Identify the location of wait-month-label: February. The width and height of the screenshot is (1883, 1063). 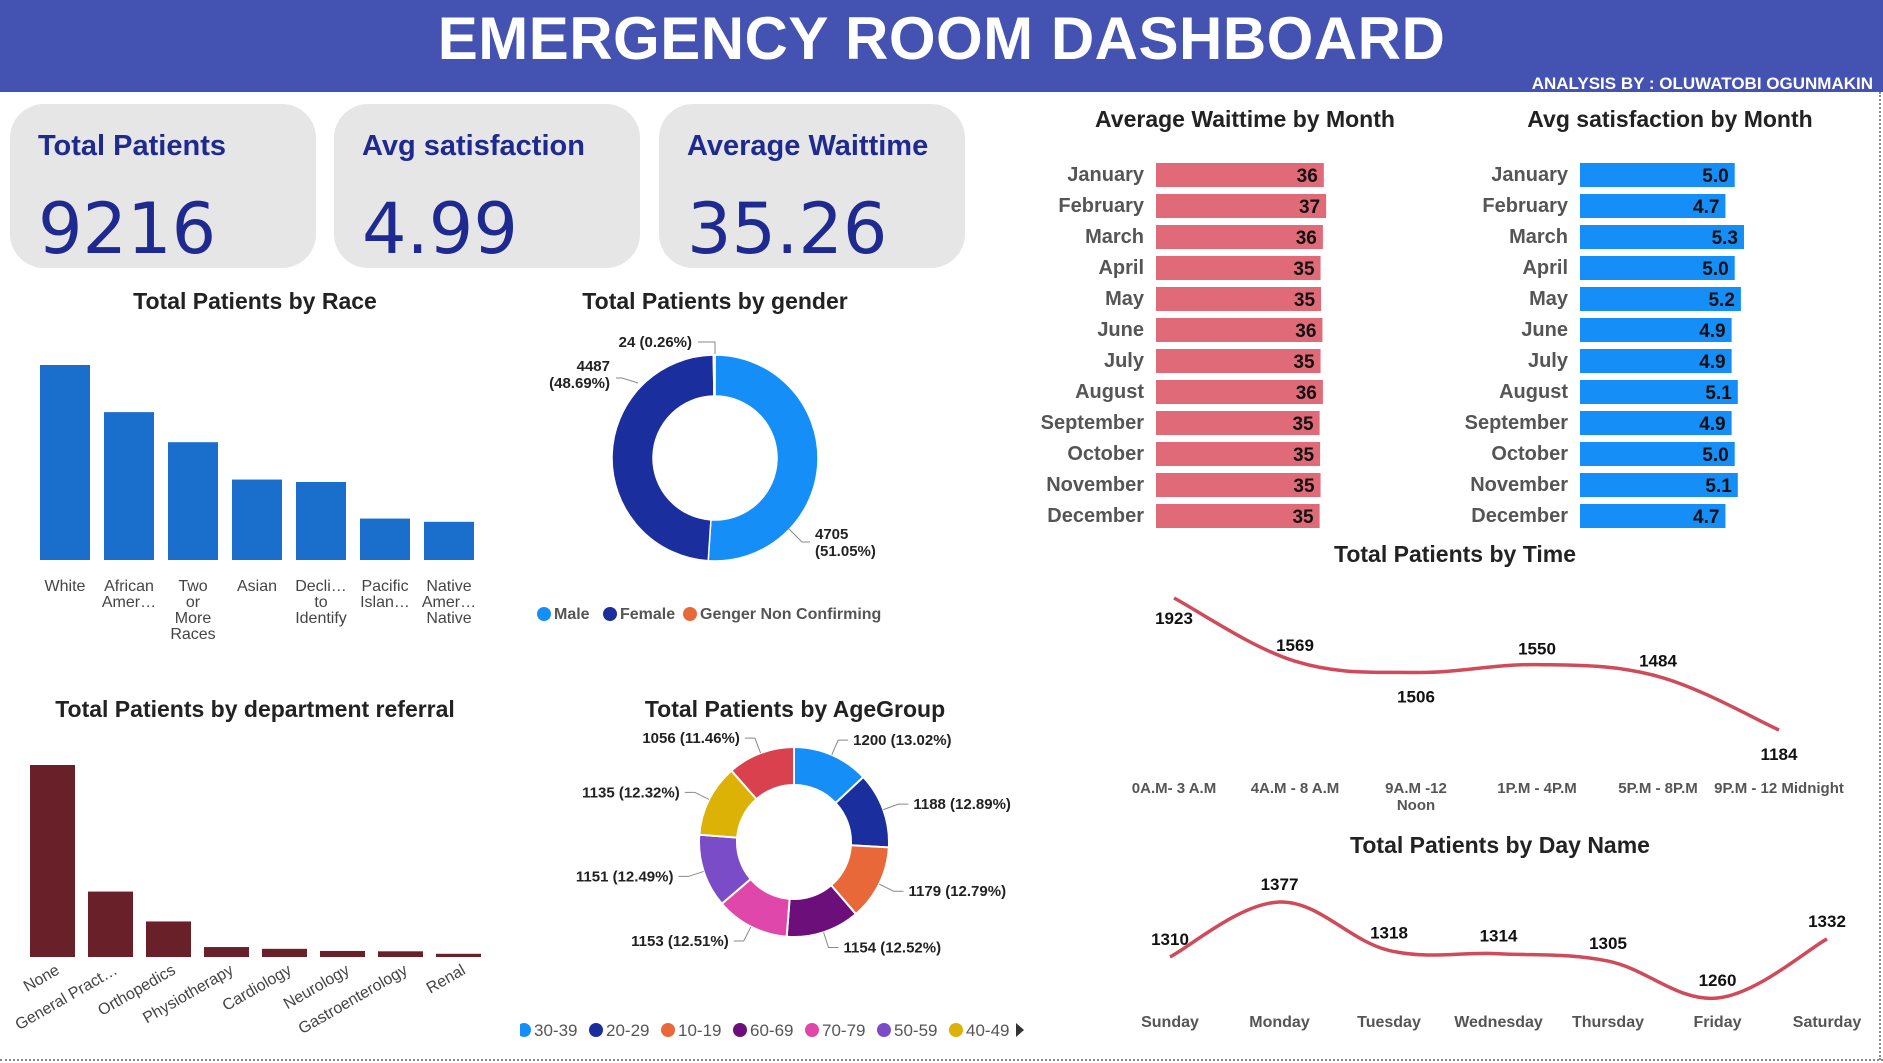
(1101, 206).